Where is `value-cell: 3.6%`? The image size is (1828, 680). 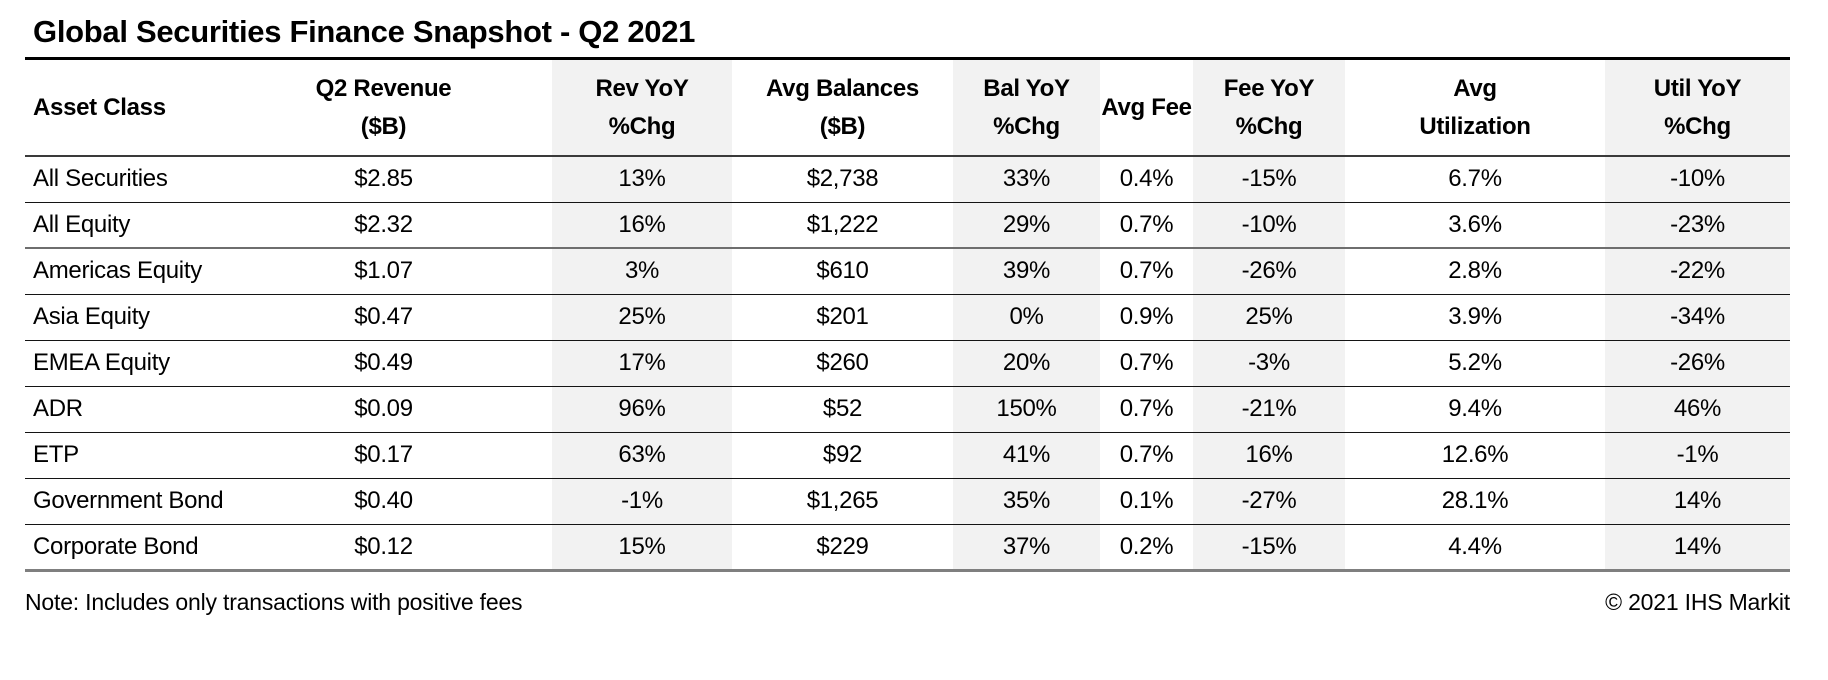
value-cell: 3.6% is located at coordinates (1475, 225).